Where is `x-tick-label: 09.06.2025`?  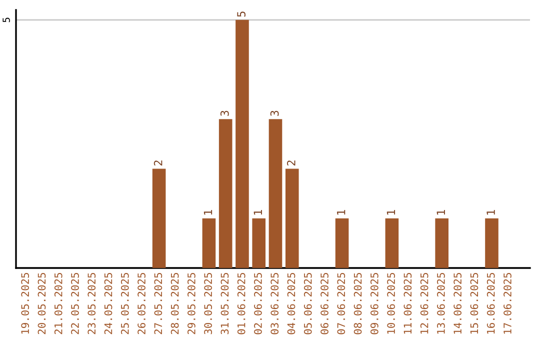
x-tick-label: 09.06.2025 is located at coordinates (374, 303).